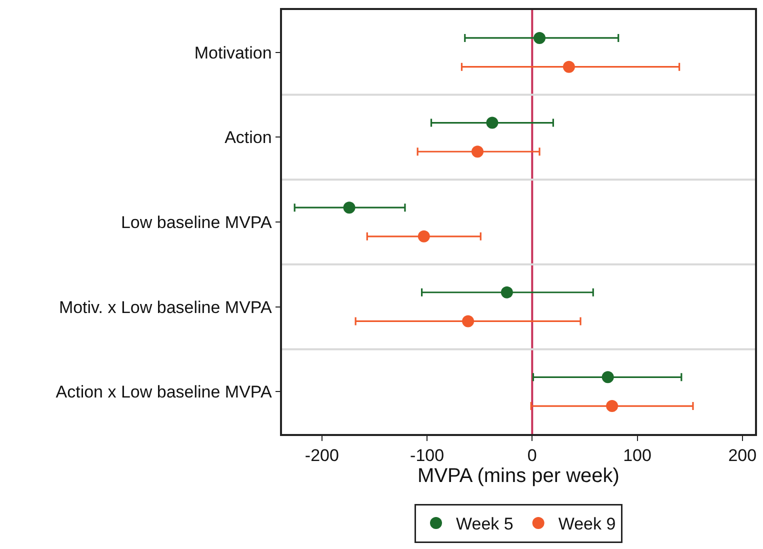 The height and width of the screenshot is (549, 763). I want to click on y-tick-label: Motiv. x Low baseline MVPA, so click(165, 307).